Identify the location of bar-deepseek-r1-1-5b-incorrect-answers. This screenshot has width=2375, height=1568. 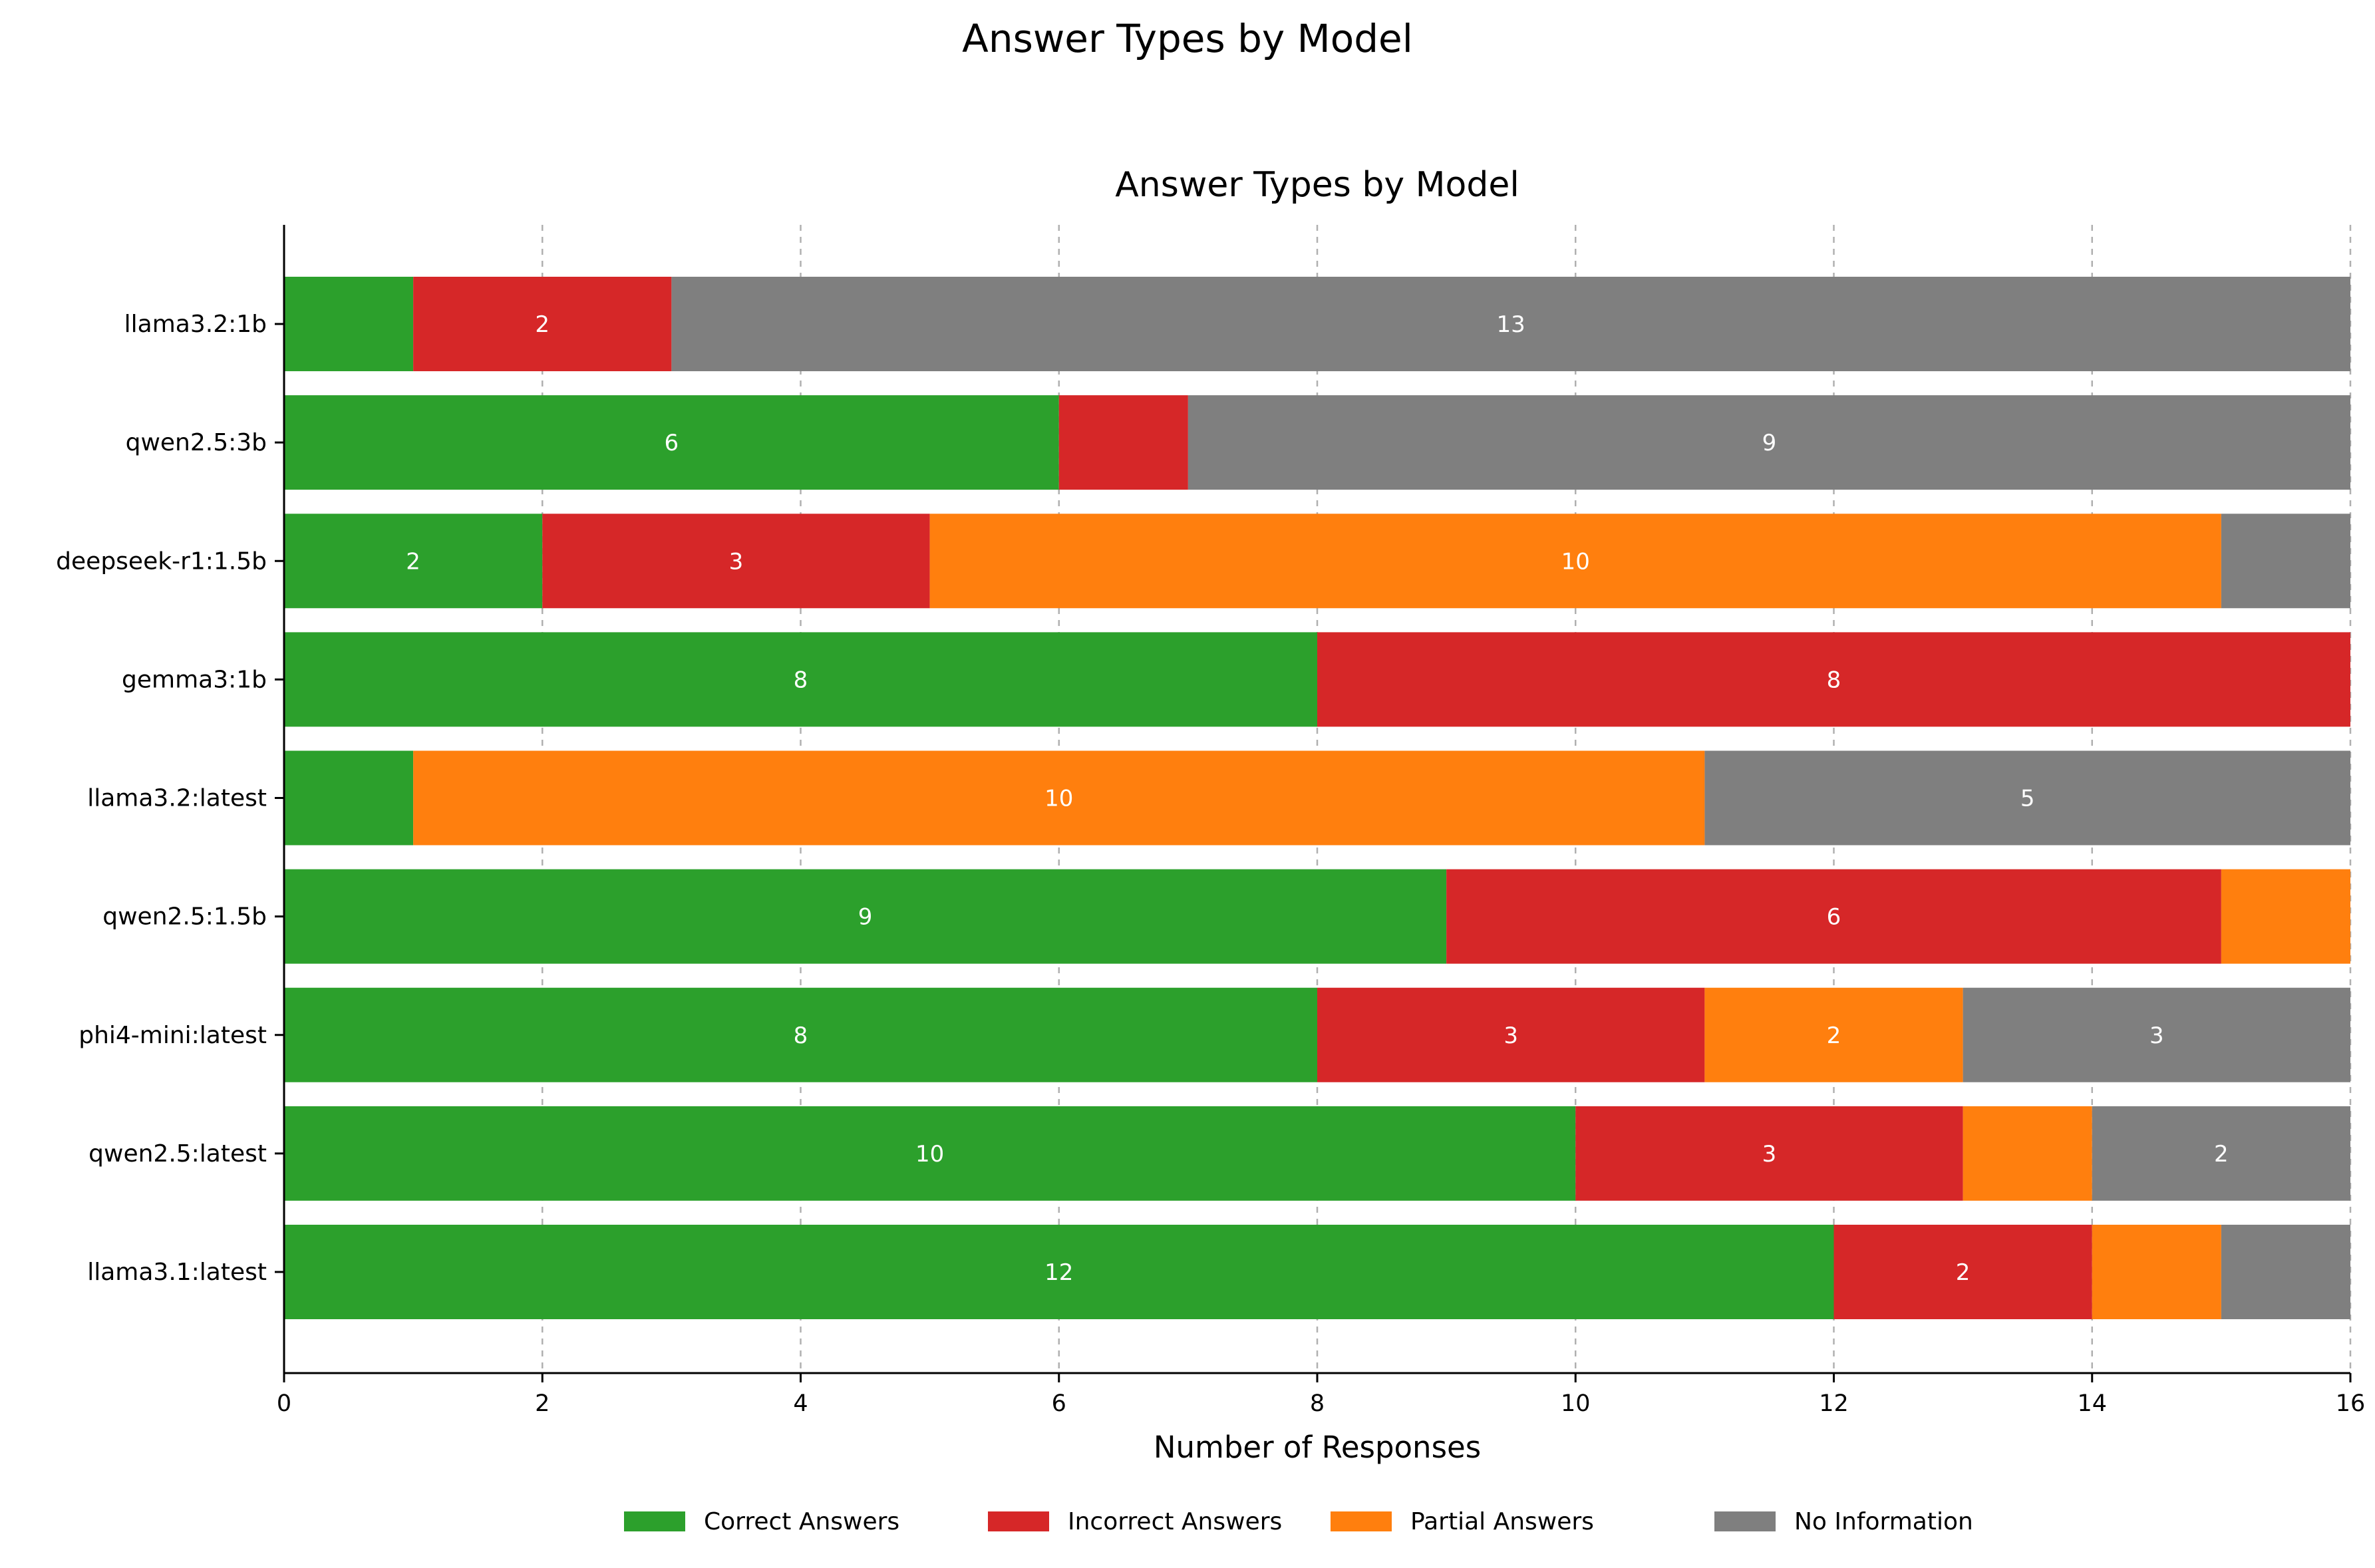
(736, 561).